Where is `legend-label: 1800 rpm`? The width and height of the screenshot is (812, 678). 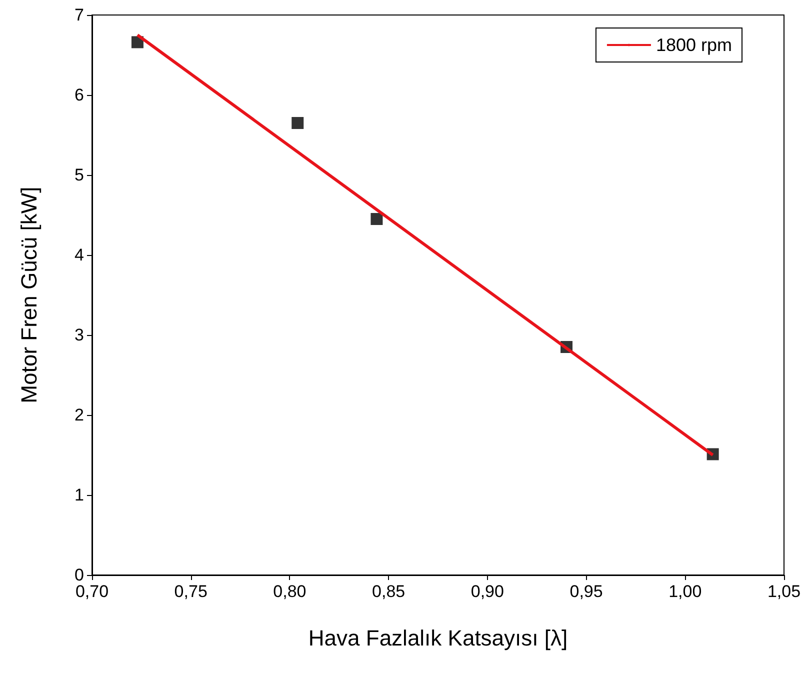 legend-label: 1800 rpm is located at coordinates (694, 45).